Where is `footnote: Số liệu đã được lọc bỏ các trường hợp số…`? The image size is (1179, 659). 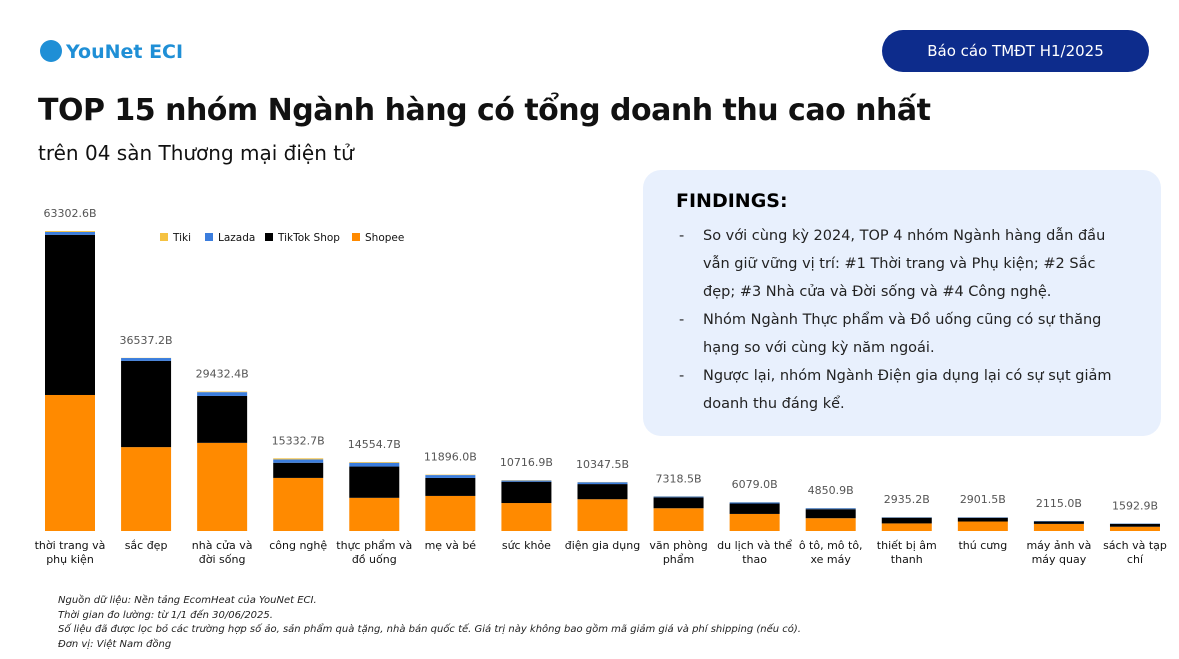 footnote: Số liệu đã được lọc bỏ các trường hợp số… is located at coordinates (429, 629).